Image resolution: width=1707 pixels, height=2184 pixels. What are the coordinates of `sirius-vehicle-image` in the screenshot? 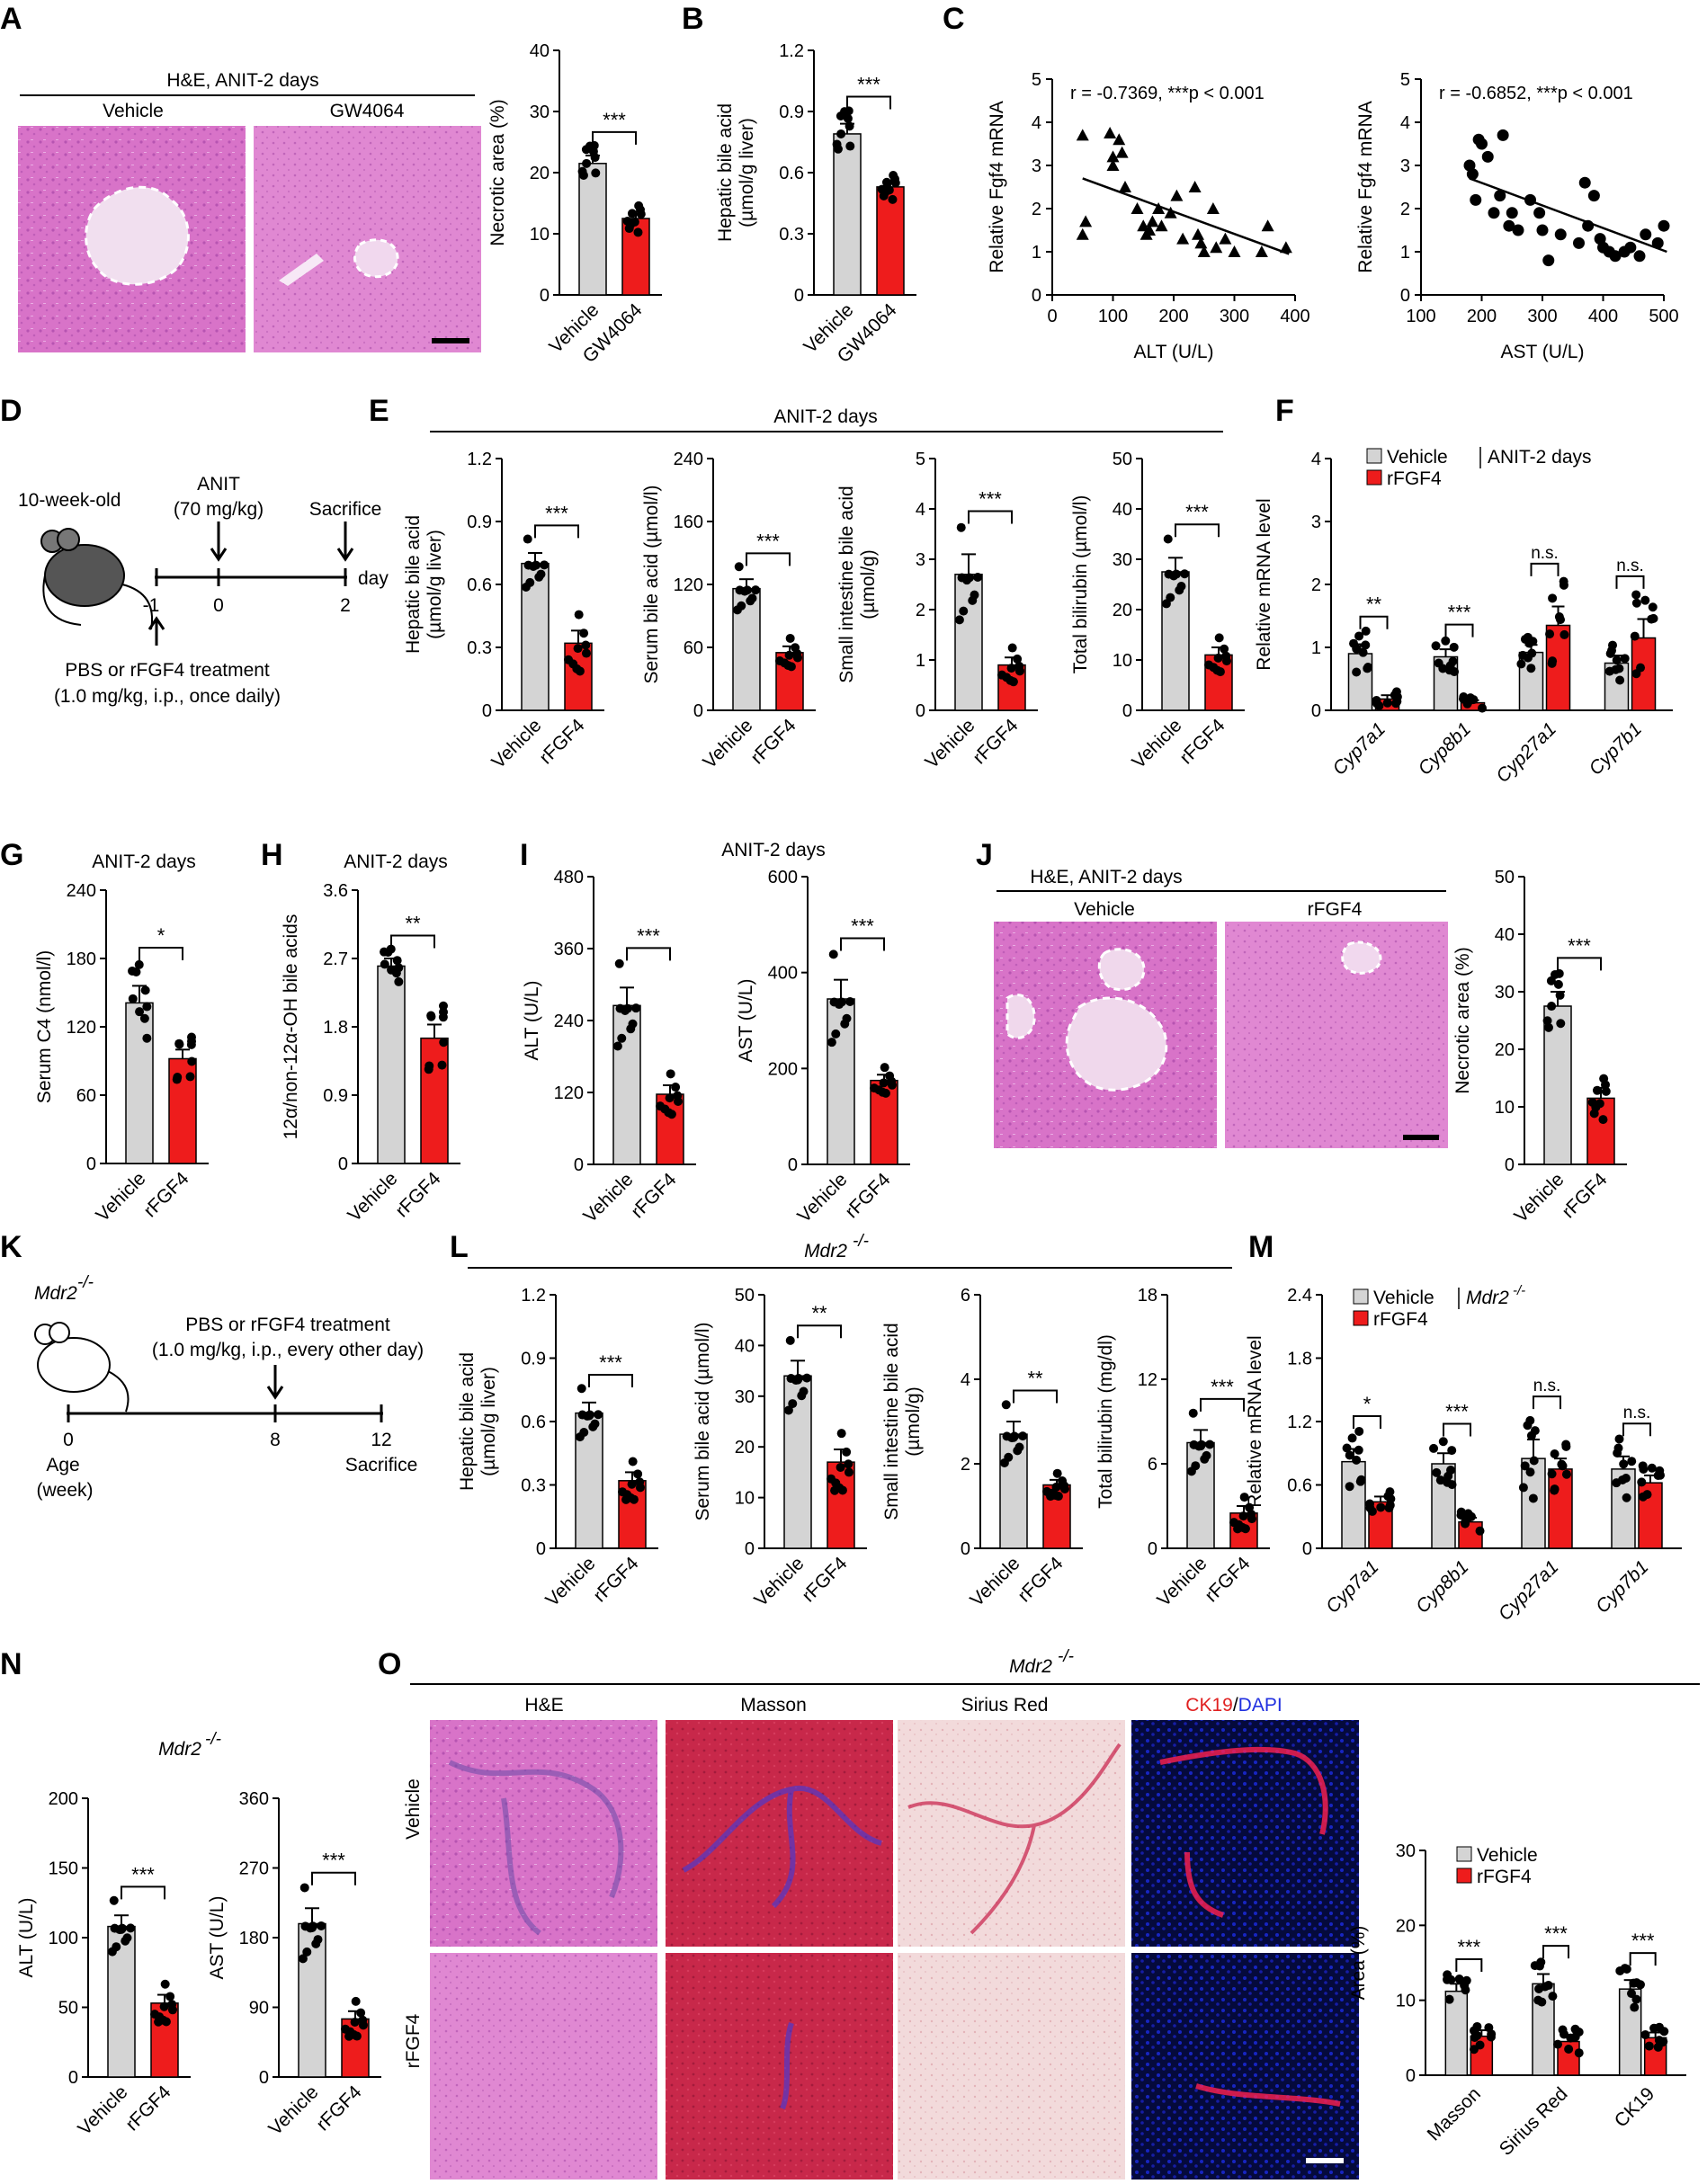 It's located at (1011, 1833).